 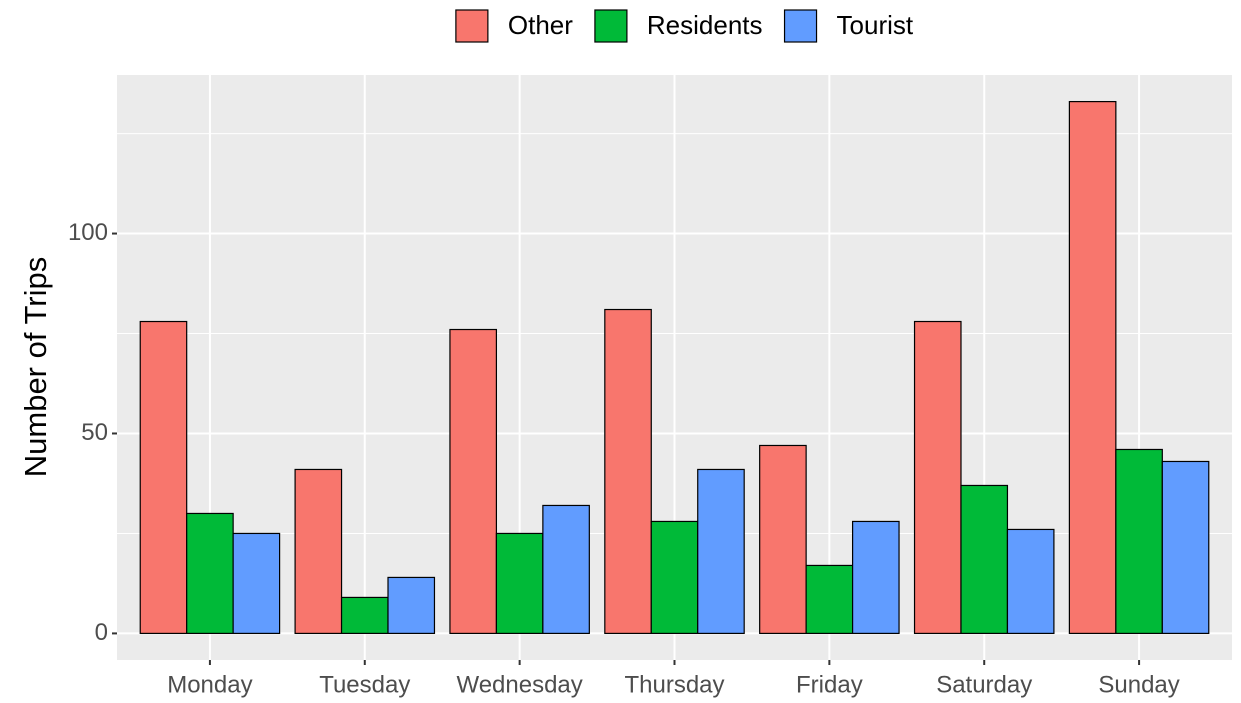 I want to click on legend-label: Residents, so click(x=705, y=25).